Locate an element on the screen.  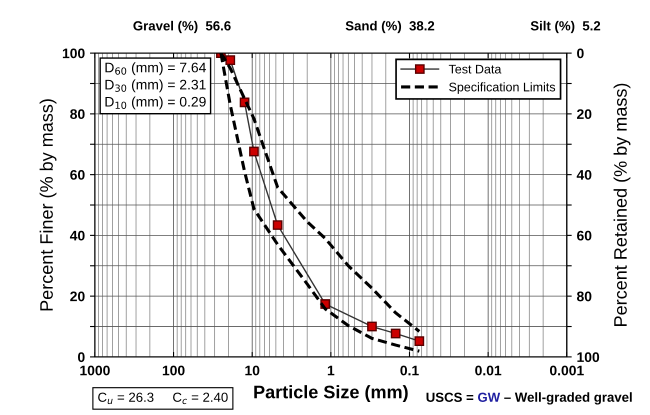
y-tick-label: 80 is located at coordinates (77, 114).